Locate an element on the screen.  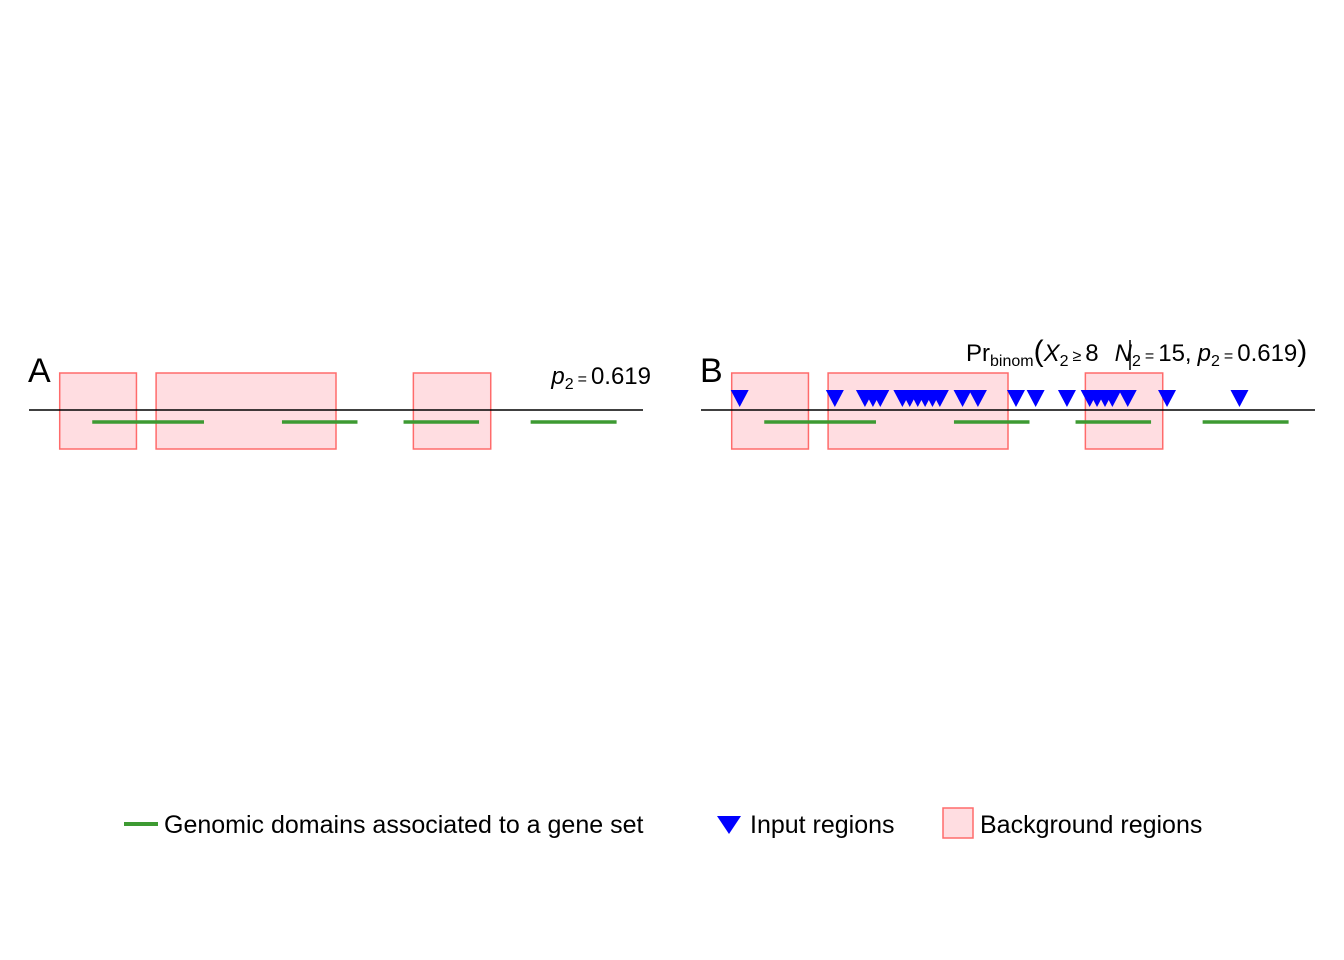
probability-annotation: p2 = 0.619 is located at coordinates (600, 378).